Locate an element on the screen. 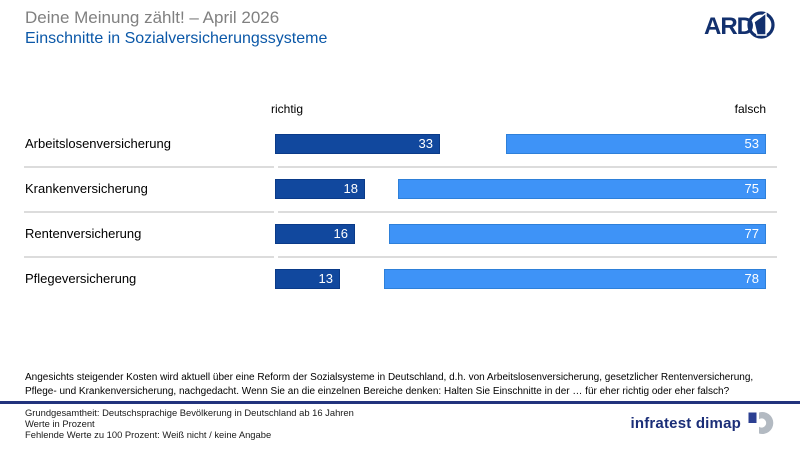 The width and height of the screenshot is (800, 450). bar-value: 75 is located at coordinates (751, 188).